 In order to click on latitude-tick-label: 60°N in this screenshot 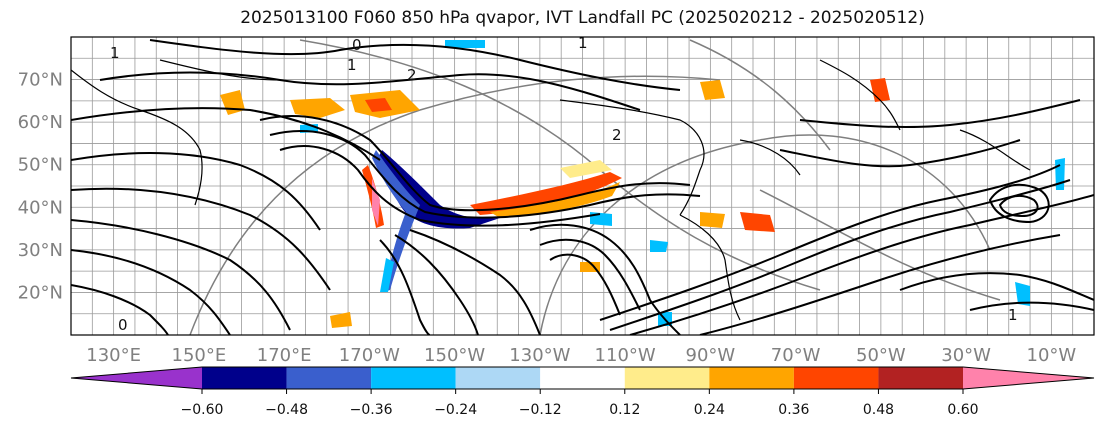, I will do `click(40, 122)`.